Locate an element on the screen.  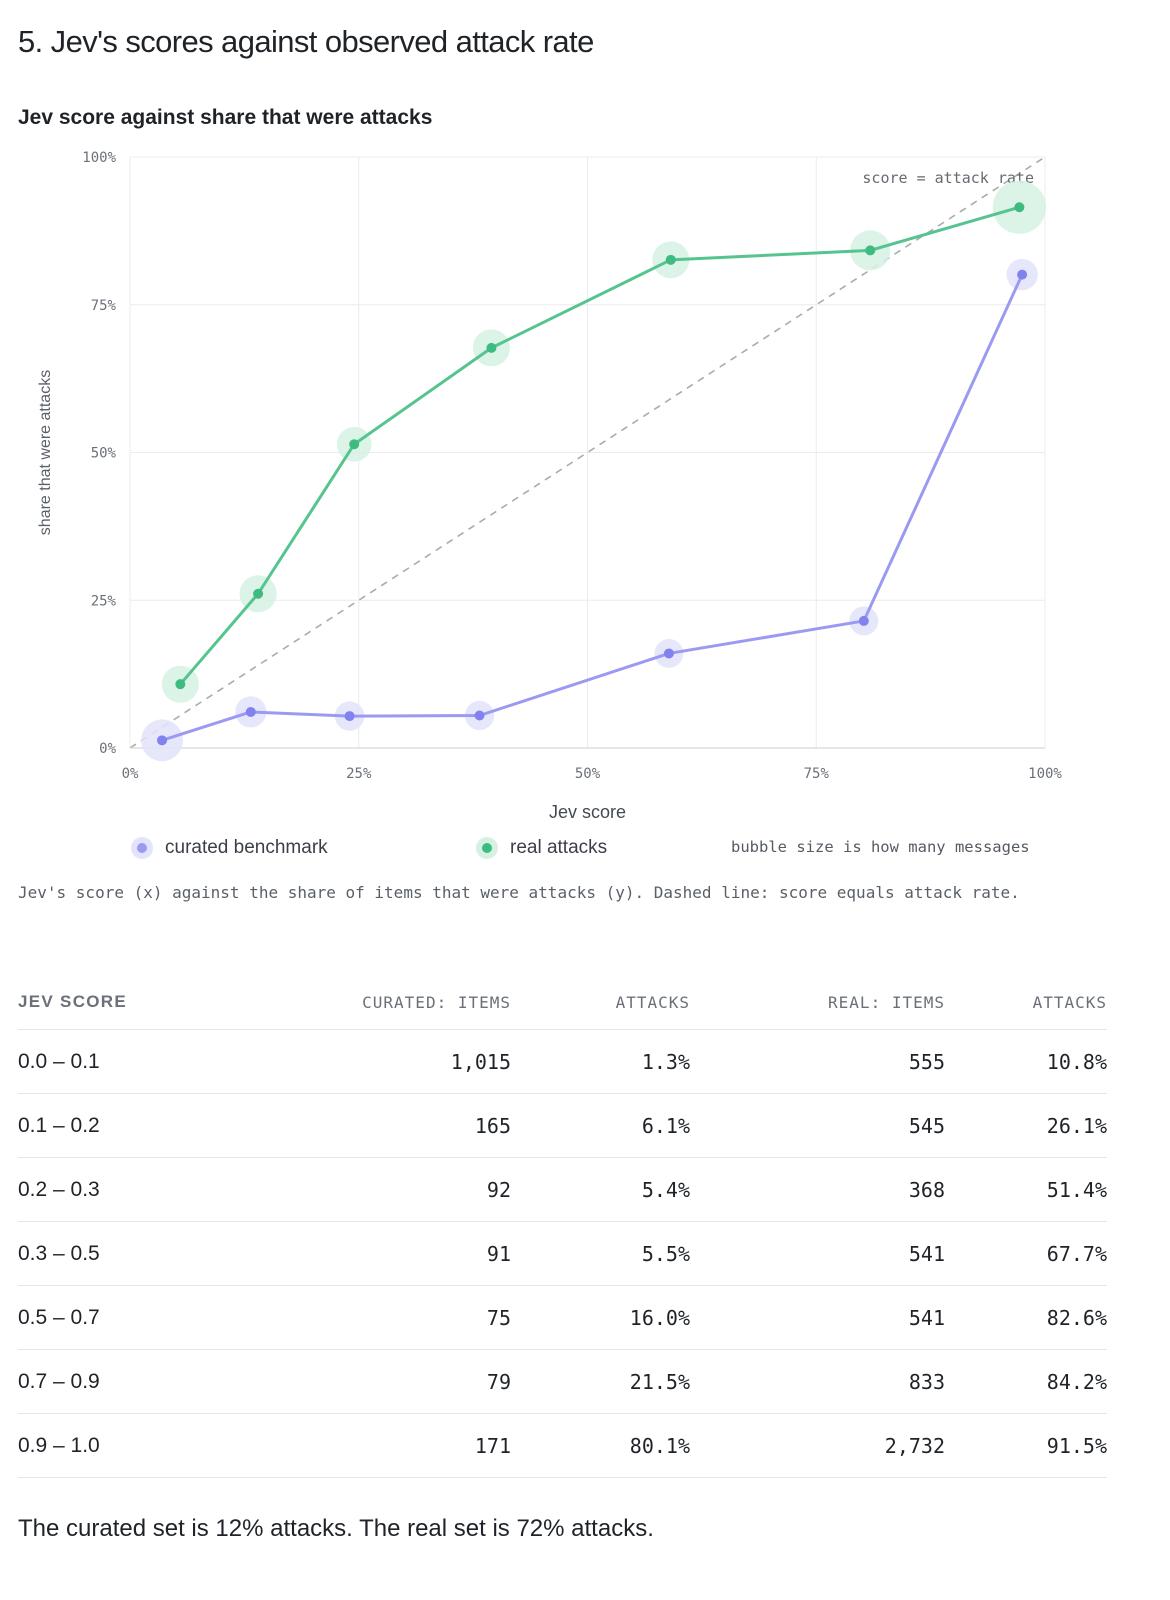
x-tick-label: 0% is located at coordinates (130, 774).